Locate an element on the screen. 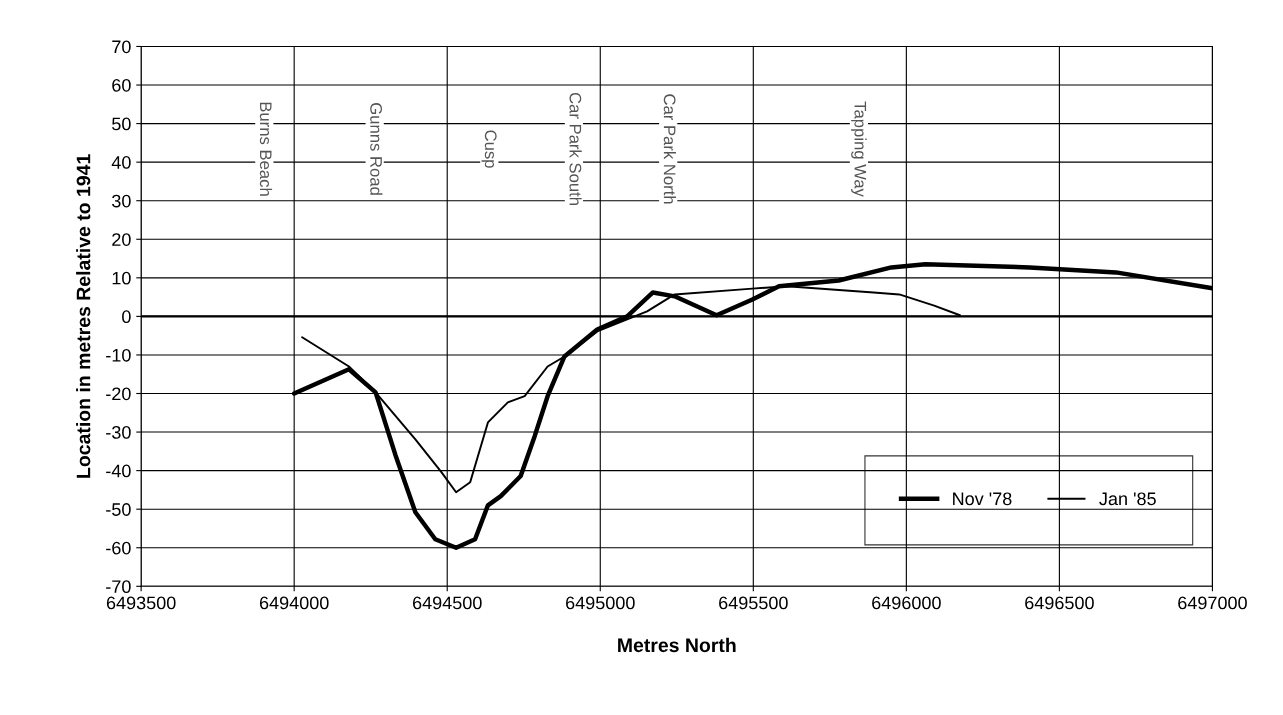 Image resolution: width=1283 pixels, height=715 pixels. y-tick-label: 20 is located at coordinates (121, 239).